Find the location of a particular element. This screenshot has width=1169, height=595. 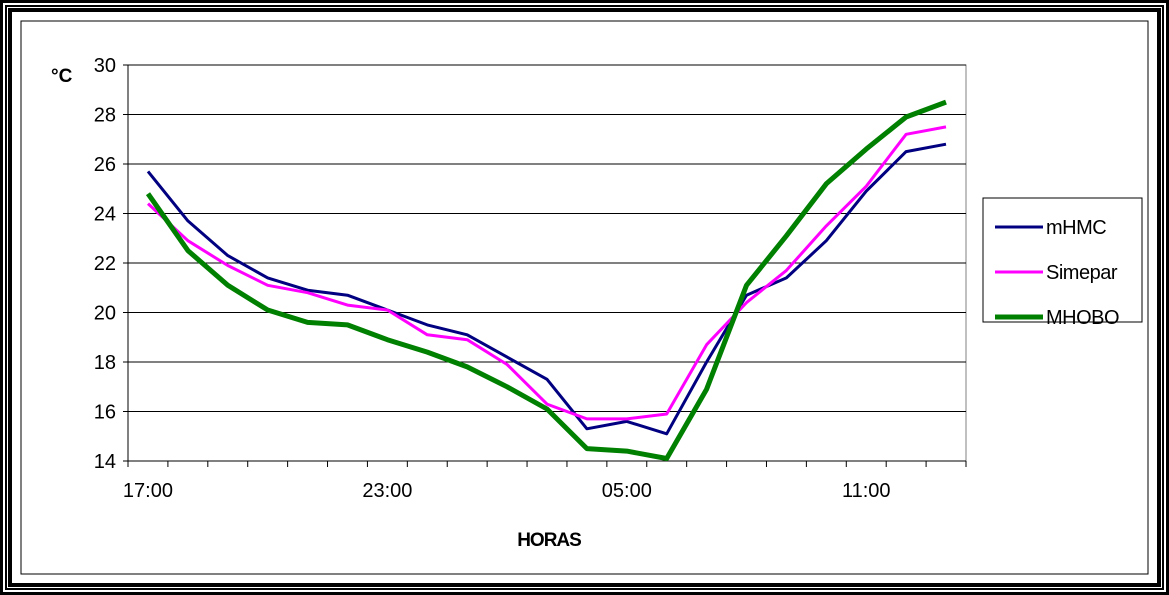

y-axis: 14 16 18 20 22 24 26 28 30 is located at coordinates (111, 264).